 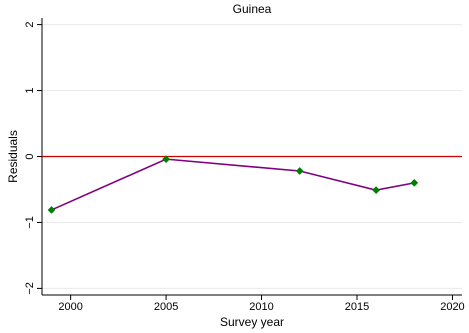 I want to click on y-axis-title: Residuals, so click(x=13, y=156).